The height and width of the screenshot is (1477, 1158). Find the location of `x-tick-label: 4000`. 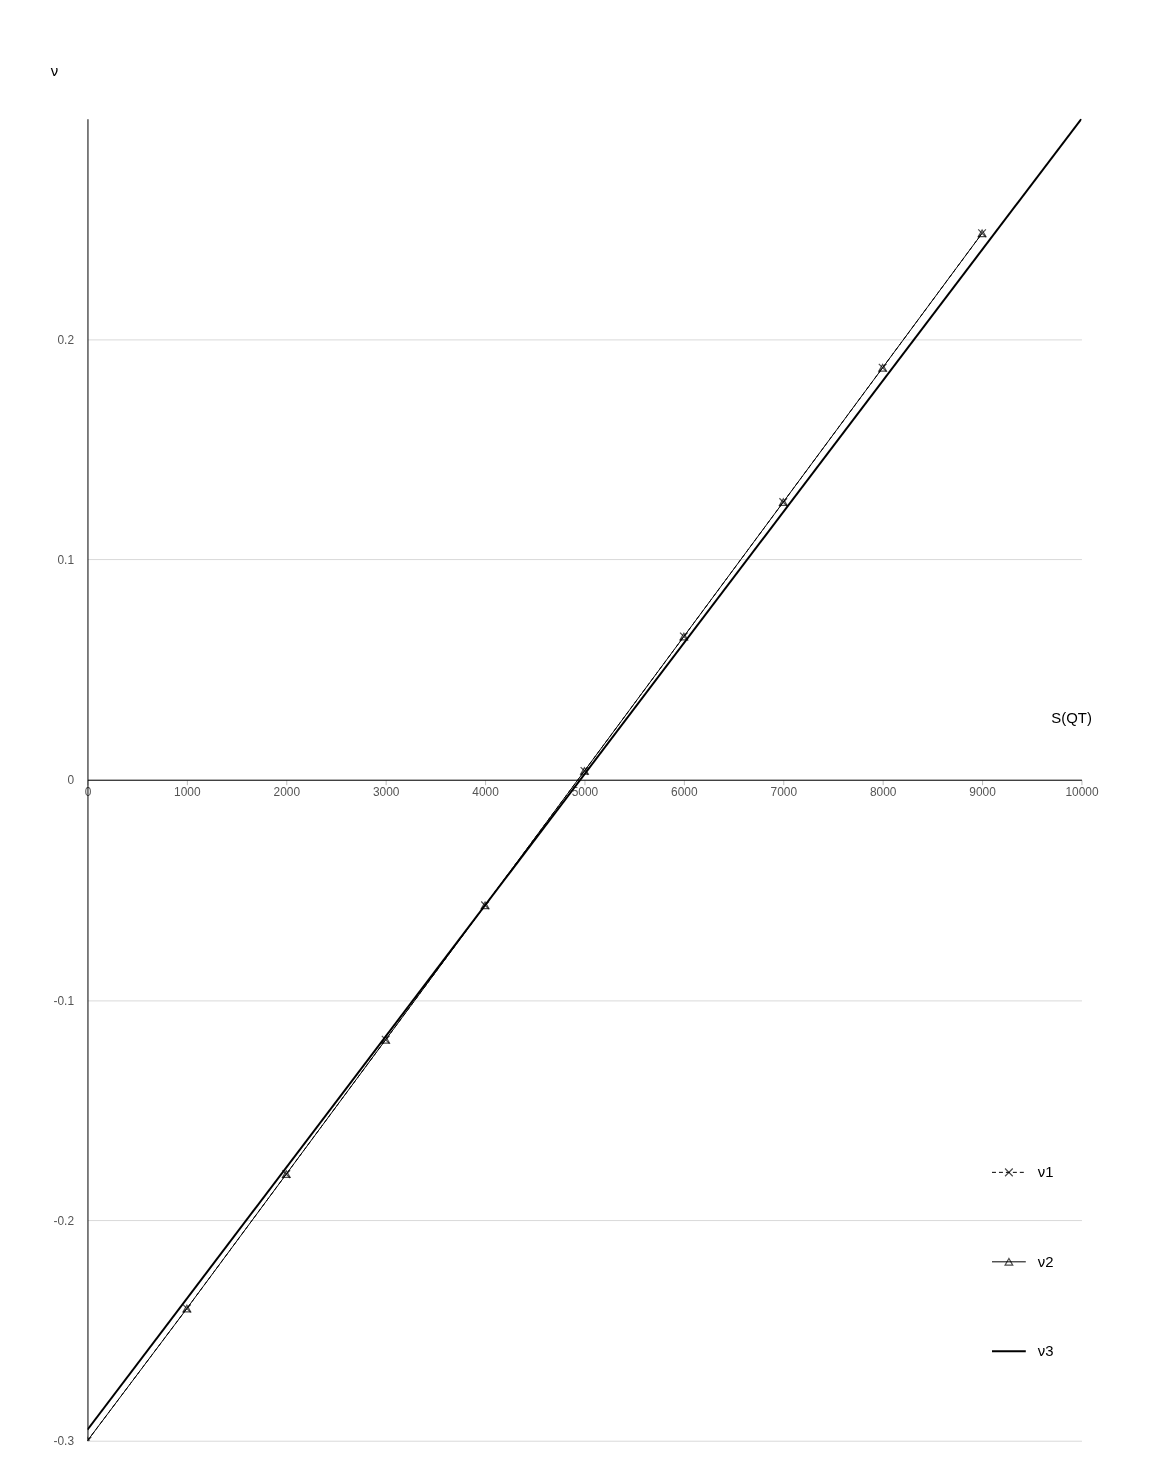

x-tick-label: 4000 is located at coordinates (486, 792).